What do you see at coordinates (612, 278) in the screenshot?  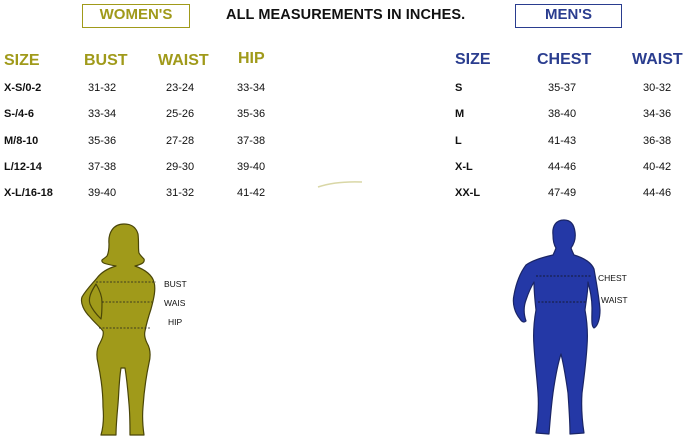 I see `figure-label-chest: CHEST` at bounding box center [612, 278].